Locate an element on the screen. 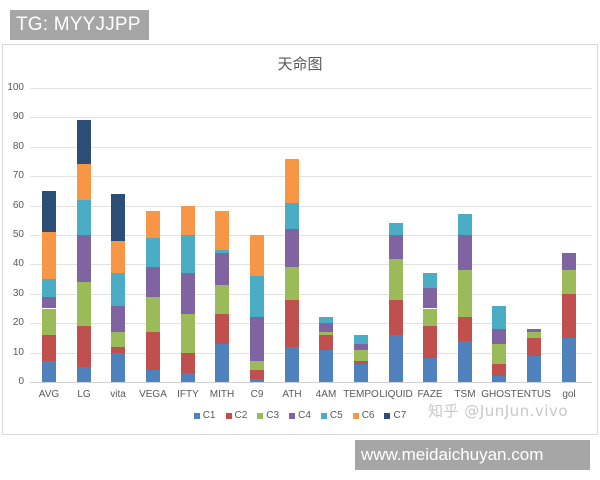 The image size is (600, 480). legend-item-c6: C6 is located at coordinates (363, 415).